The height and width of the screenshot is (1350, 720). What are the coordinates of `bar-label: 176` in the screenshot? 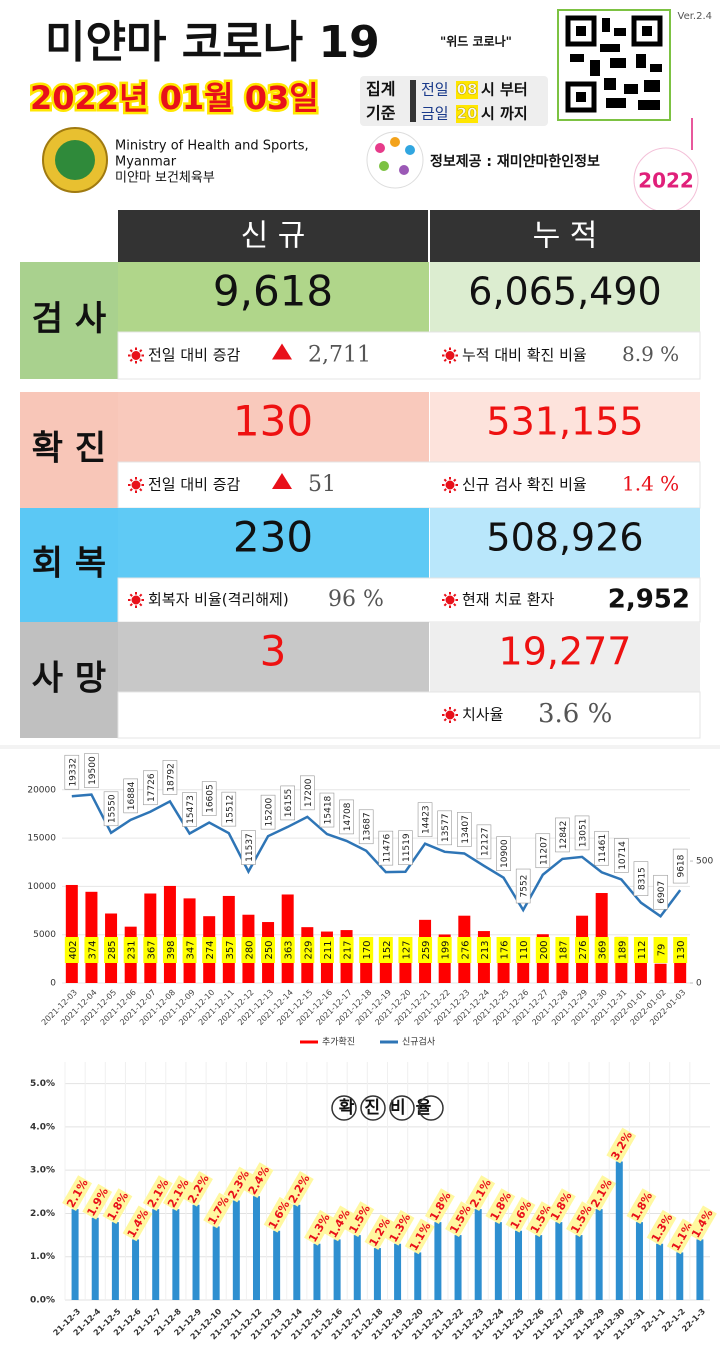 It's located at (503, 950).